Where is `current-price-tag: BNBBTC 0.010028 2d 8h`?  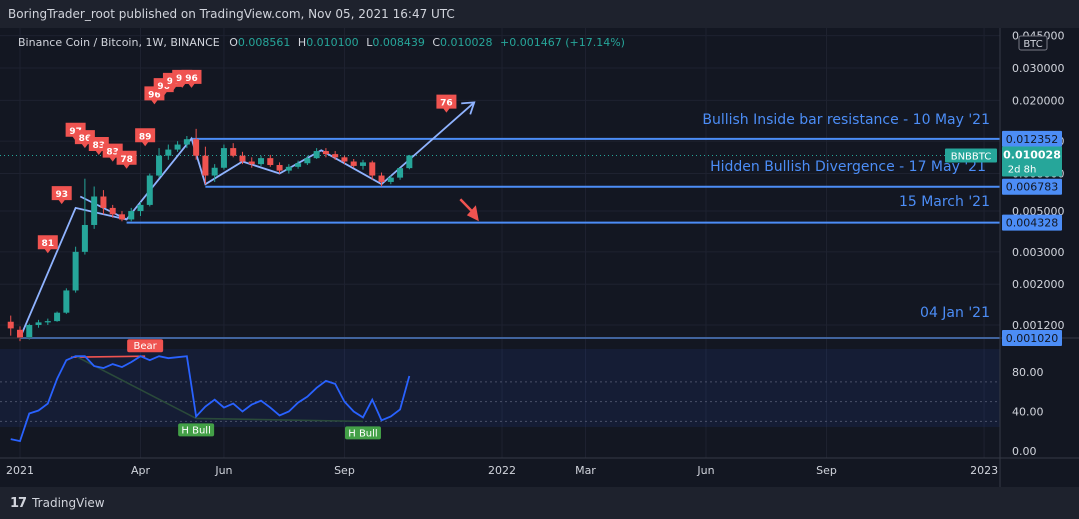 current-price-tag: BNBBTC 0.010028 2d 8h is located at coordinates (1003, 161).